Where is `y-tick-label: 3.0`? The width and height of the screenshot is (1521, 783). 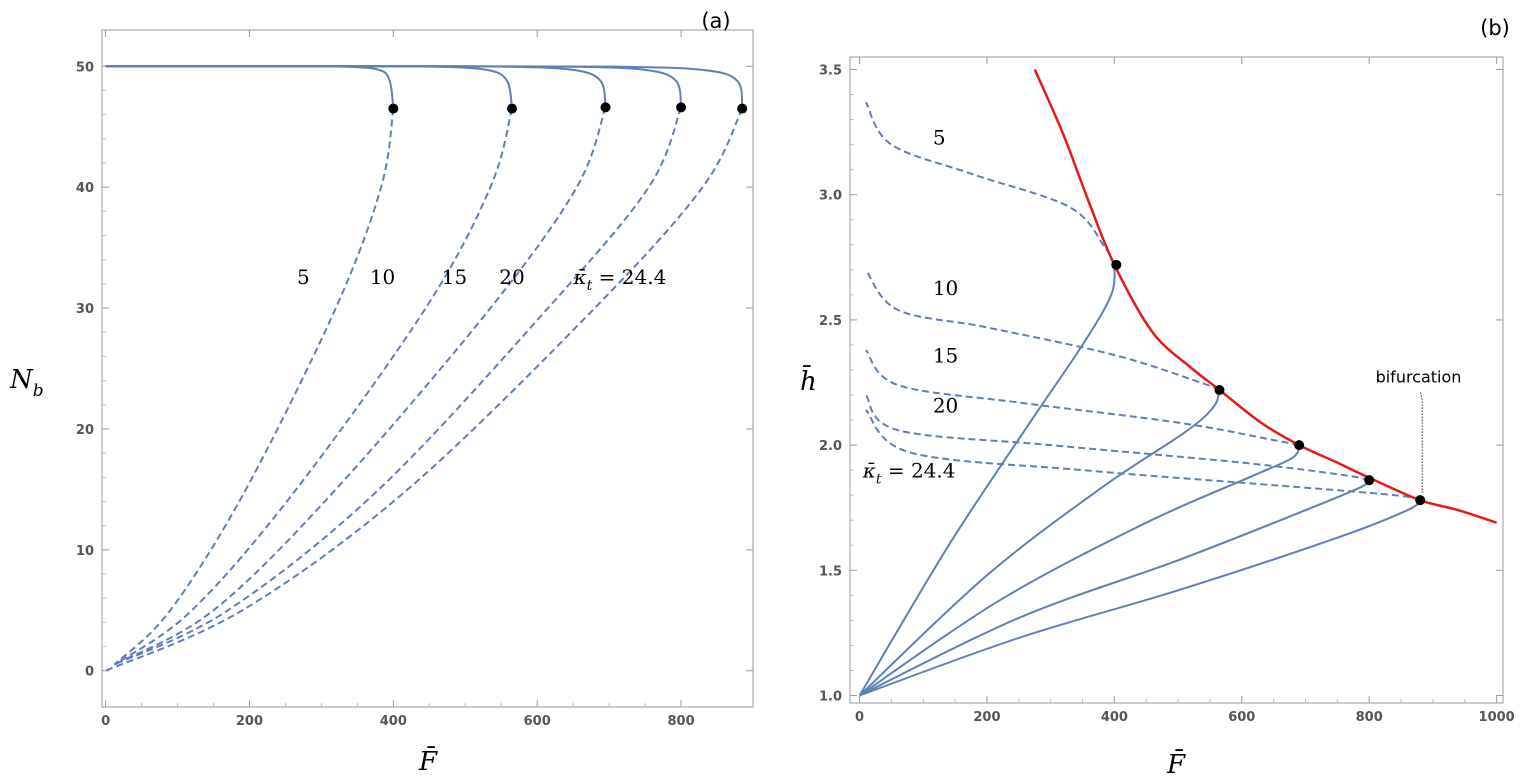 y-tick-label: 3.0 is located at coordinates (830, 196).